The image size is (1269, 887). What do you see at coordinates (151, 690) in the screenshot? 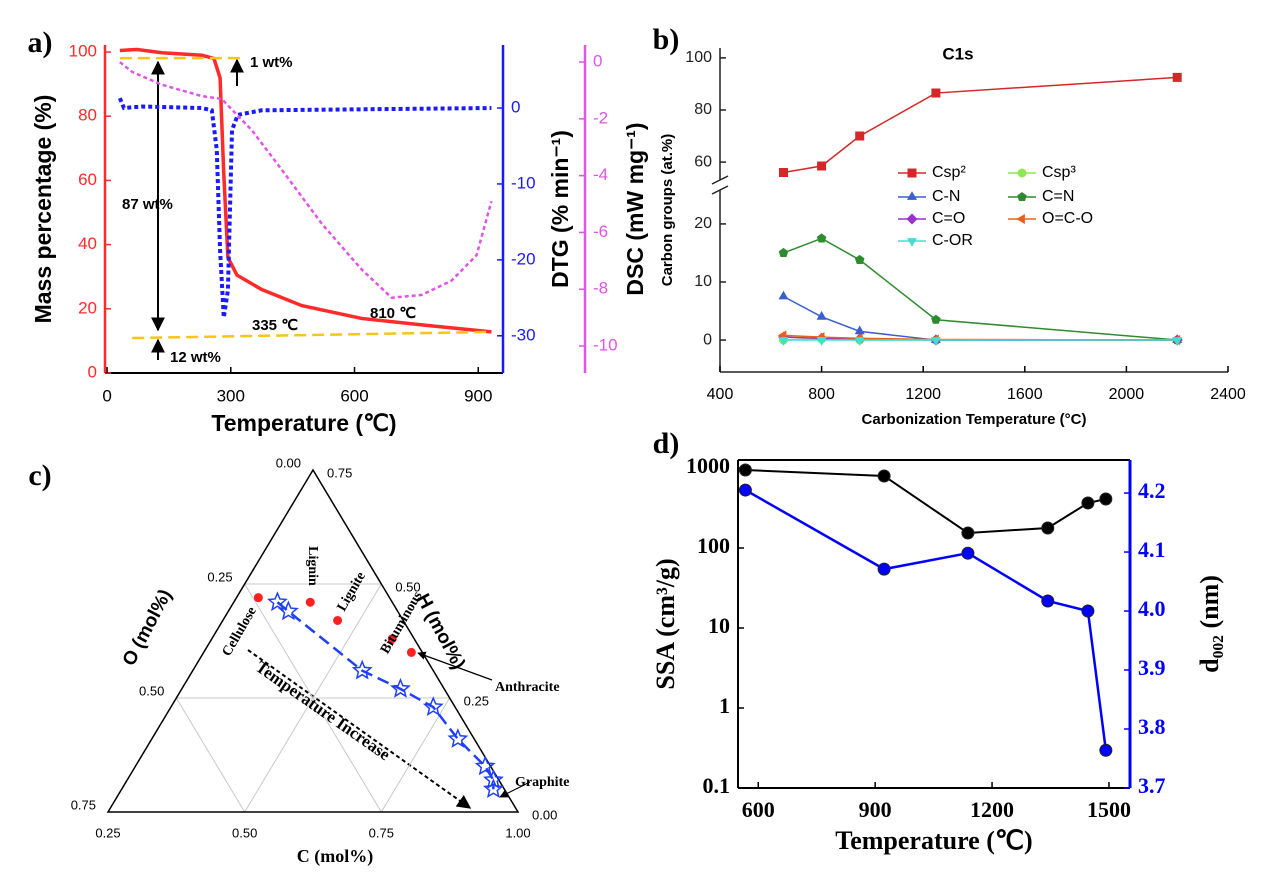
I see `o-tick-label: 0.50` at bounding box center [151, 690].